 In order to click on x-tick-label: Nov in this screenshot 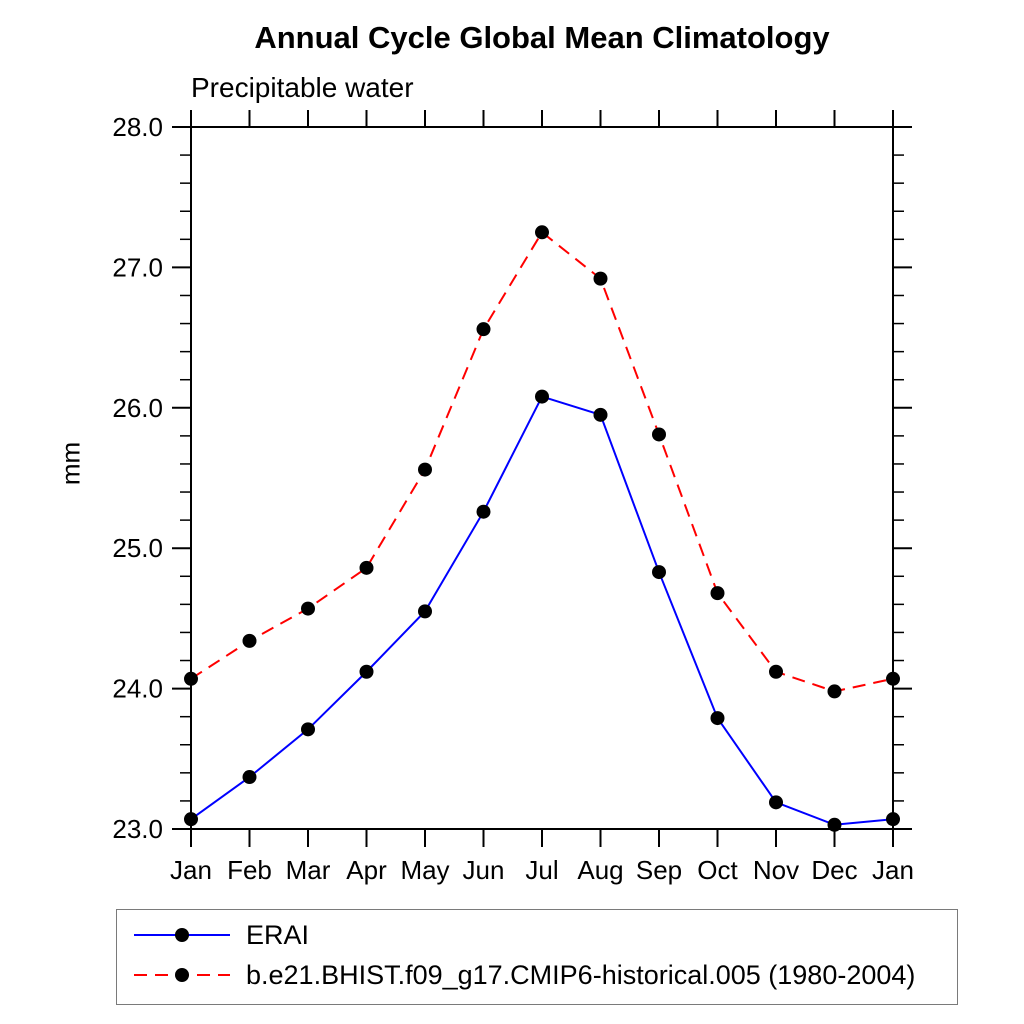, I will do `click(776, 870)`.